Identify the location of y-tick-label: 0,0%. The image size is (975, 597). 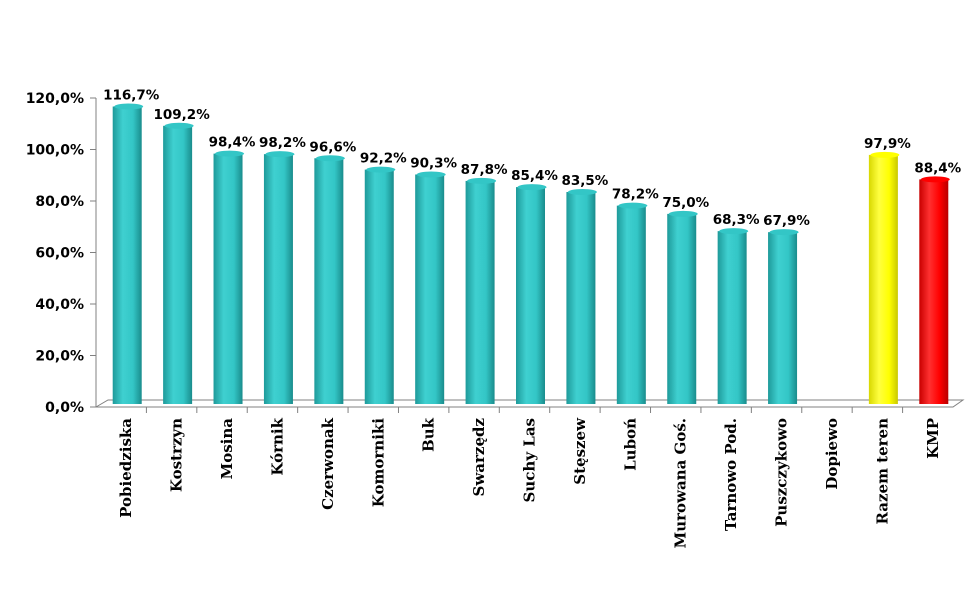
(64, 408).